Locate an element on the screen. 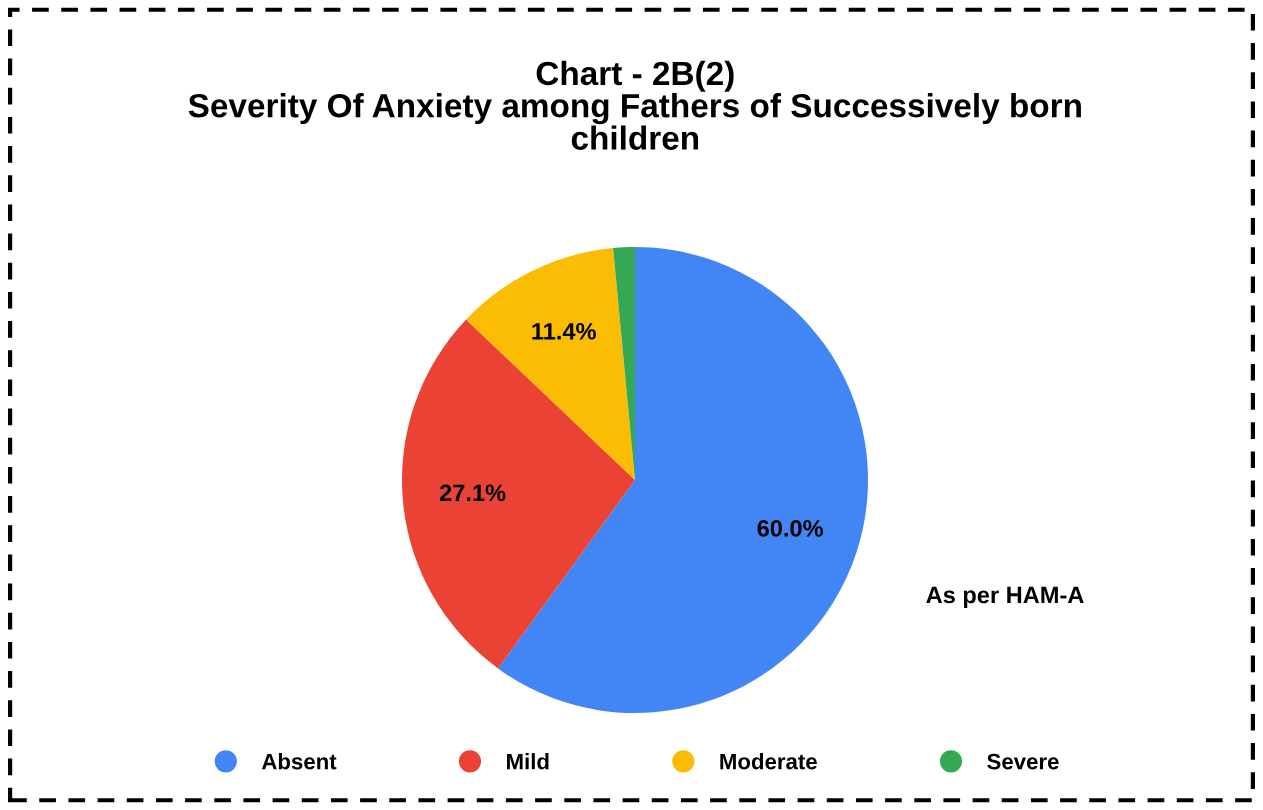 This screenshot has height=810, width=1263. legend-label: Absent is located at coordinates (299, 761).